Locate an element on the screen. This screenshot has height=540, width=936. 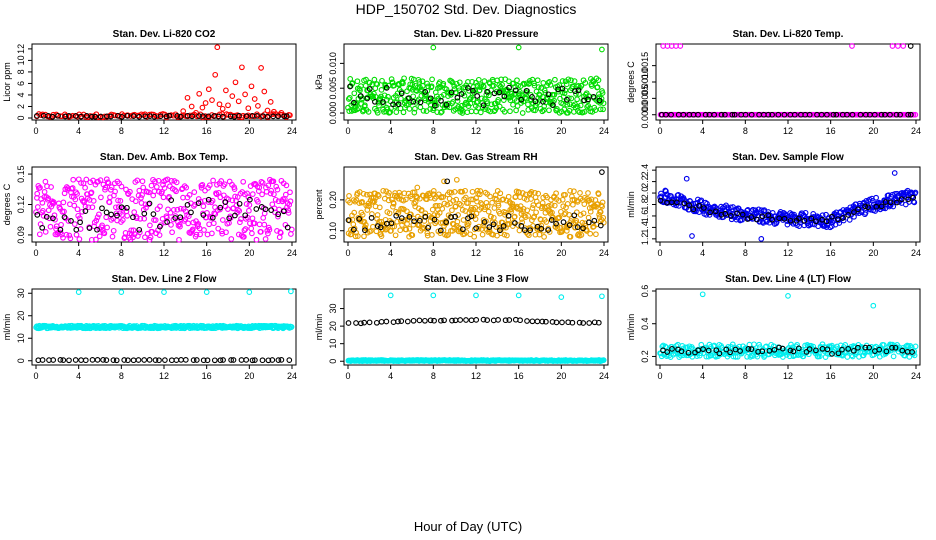
panel-4-xtick-label: 20 is located at coordinates (249, 253).